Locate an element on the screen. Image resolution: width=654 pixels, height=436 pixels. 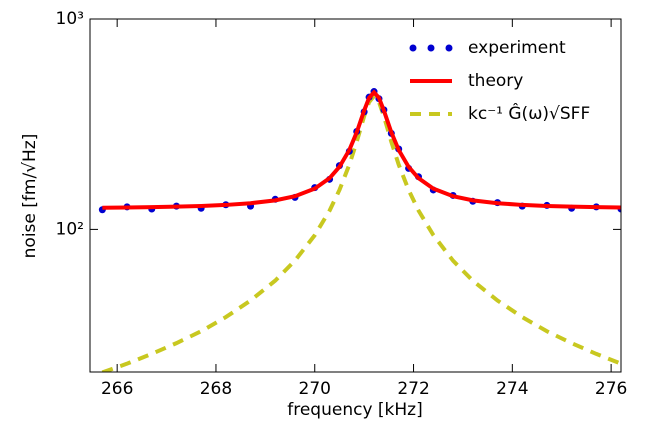
x-tick-label: 272 is located at coordinates (413, 389).